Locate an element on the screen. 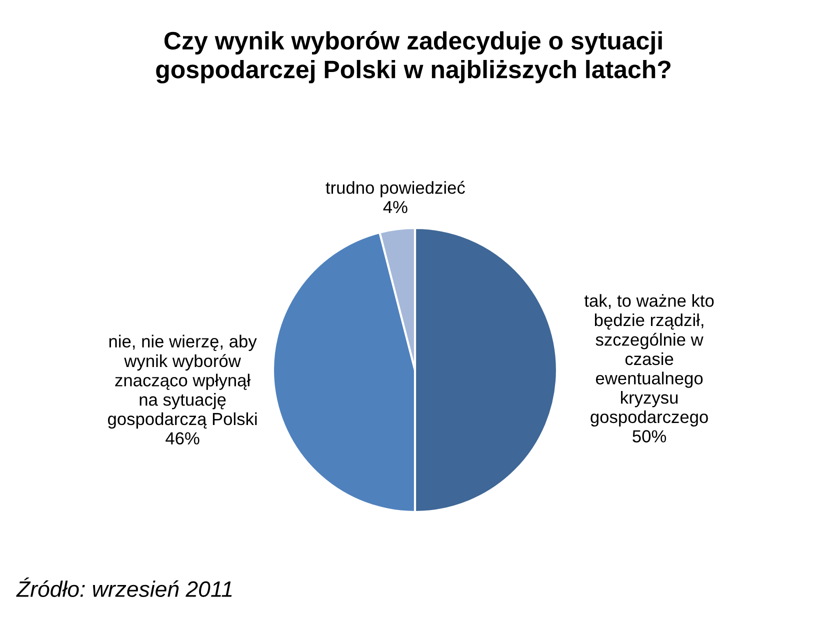 The height and width of the screenshot is (620, 827). data-label: 46% is located at coordinates (183, 438).